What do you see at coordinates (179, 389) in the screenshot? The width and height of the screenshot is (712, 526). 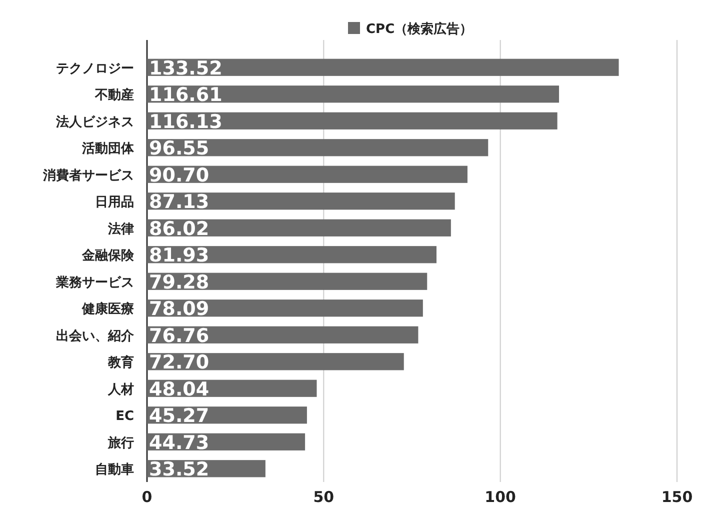 I see `data-label: 48.04` at bounding box center [179, 389].